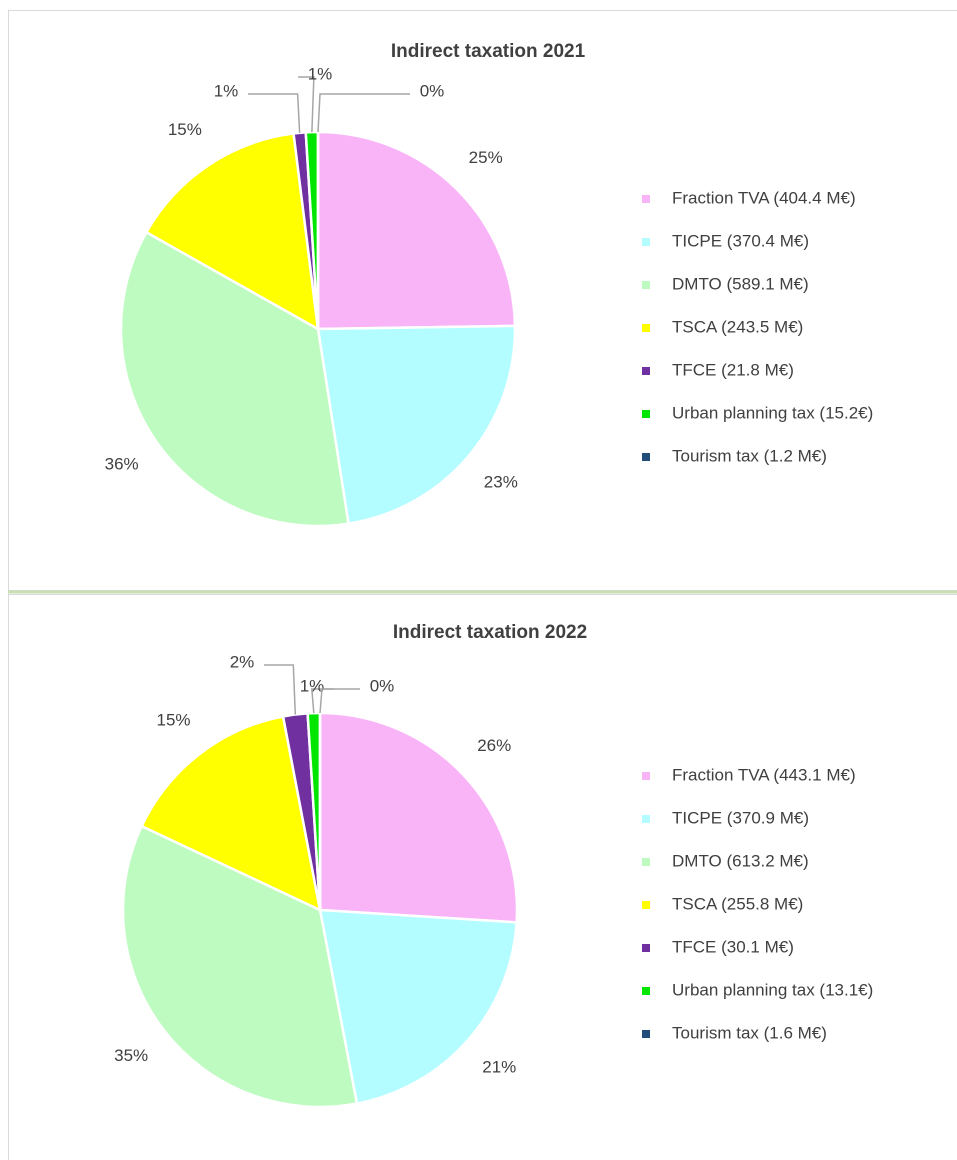 The height and width of the screenshot is (1160, 957). I want to click on legend-label: Urban planning tax (13.1€), so click(772, 989).